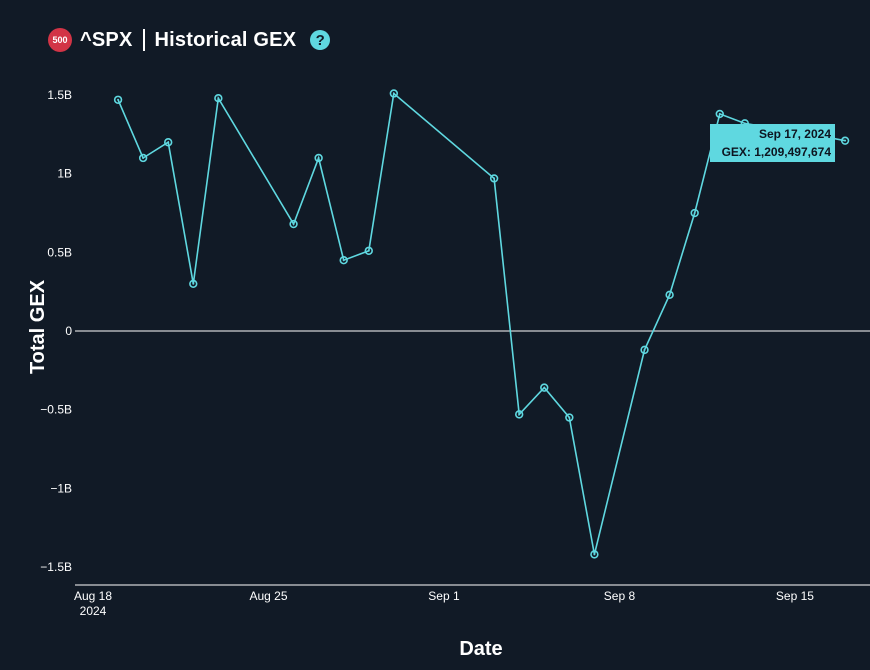  What do you see at coordinates (93, 596) in the screenshot?
I see `x-tick-label: Aug 18` at bounding box center [93, 596].